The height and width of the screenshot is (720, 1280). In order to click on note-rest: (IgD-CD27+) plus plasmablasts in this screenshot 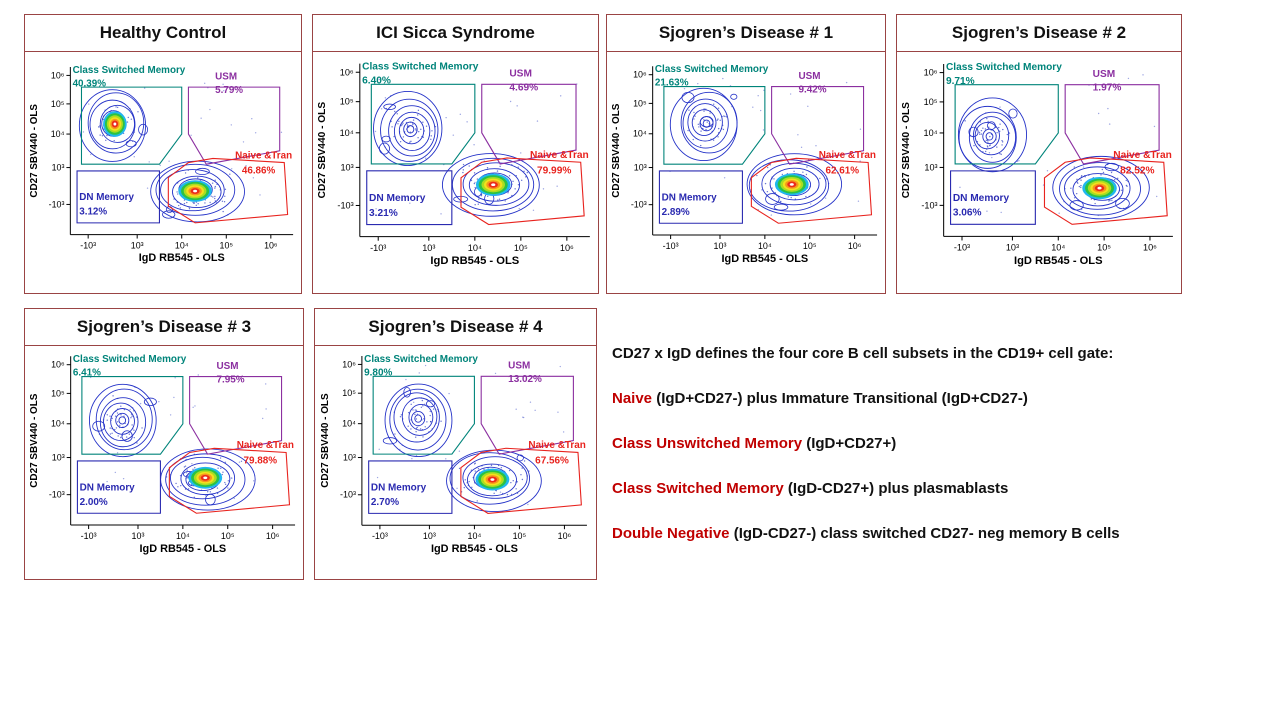, I will do `click(896, 488)`.